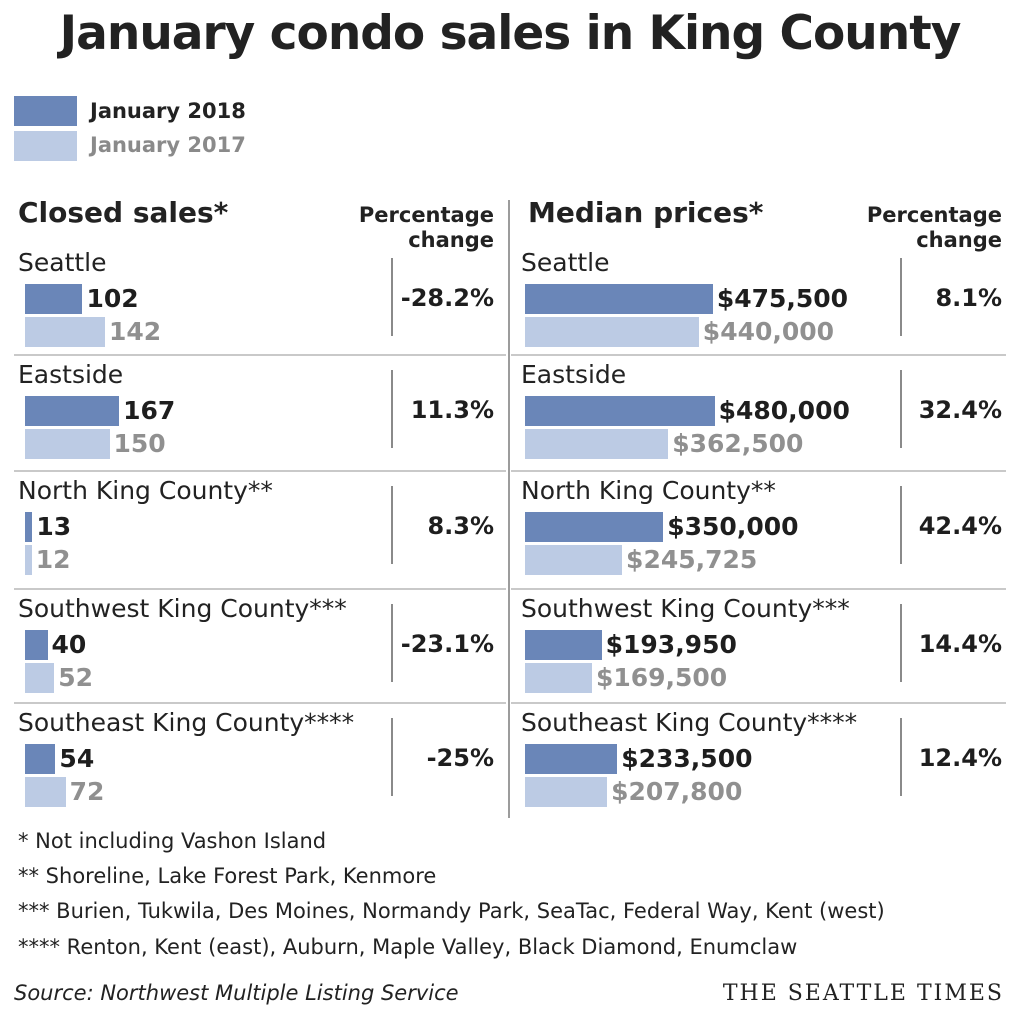 This screenshot has width=1020, height=1020. I want to click on median-price-label-southeast-king: Southeast King County****, so click(689, 722).